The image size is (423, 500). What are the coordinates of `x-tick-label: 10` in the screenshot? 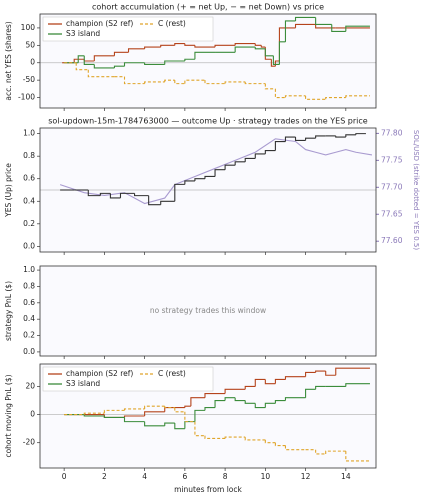 It's located at (266, 476).